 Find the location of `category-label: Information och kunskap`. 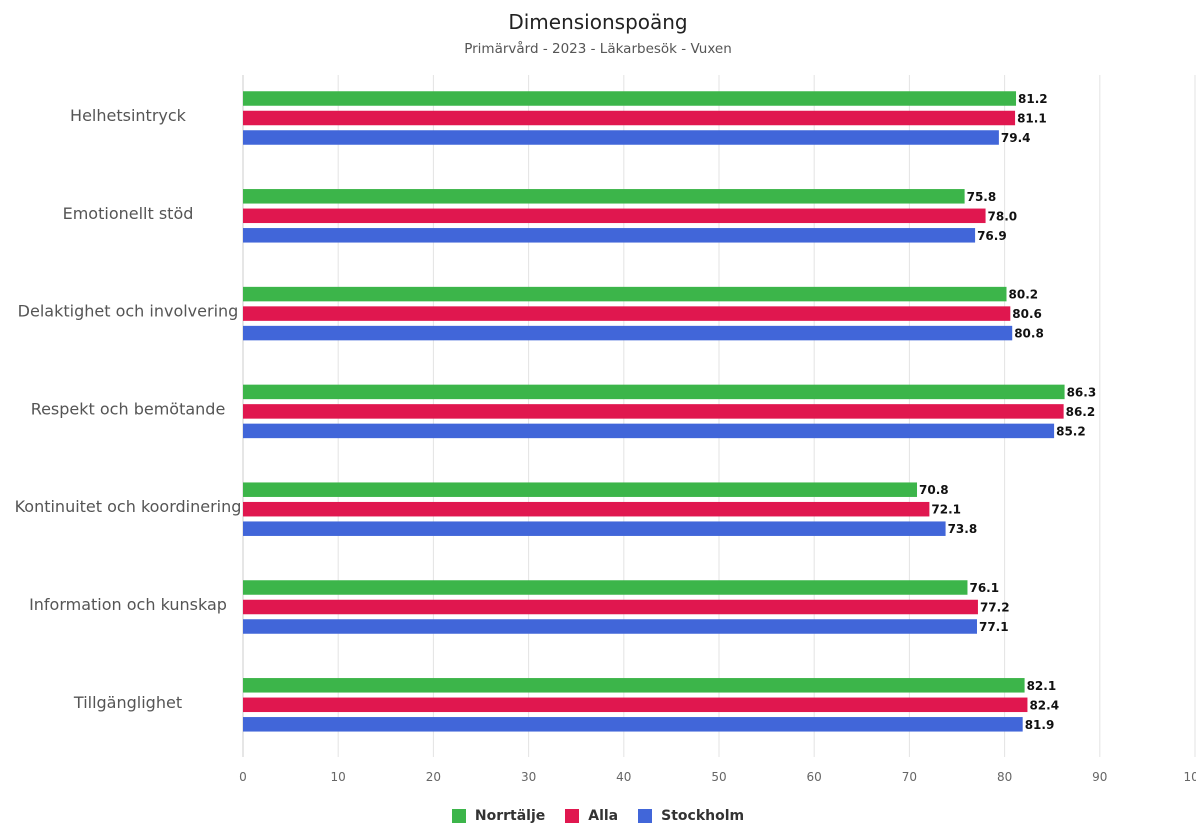

category-label: Information och kunskap is located at coordinates (128, 604).